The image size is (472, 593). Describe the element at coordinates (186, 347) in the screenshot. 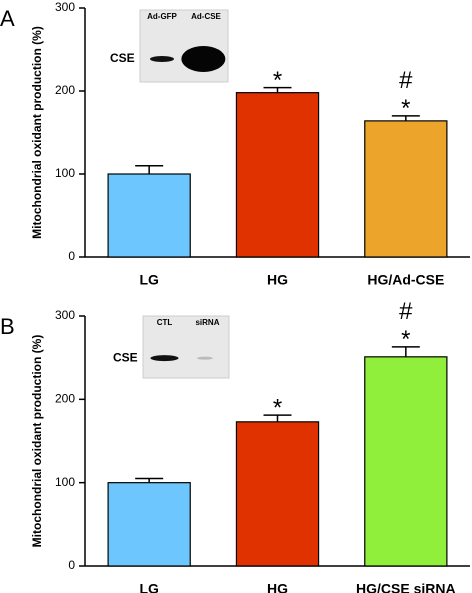

I see `inset-blot` at that location.